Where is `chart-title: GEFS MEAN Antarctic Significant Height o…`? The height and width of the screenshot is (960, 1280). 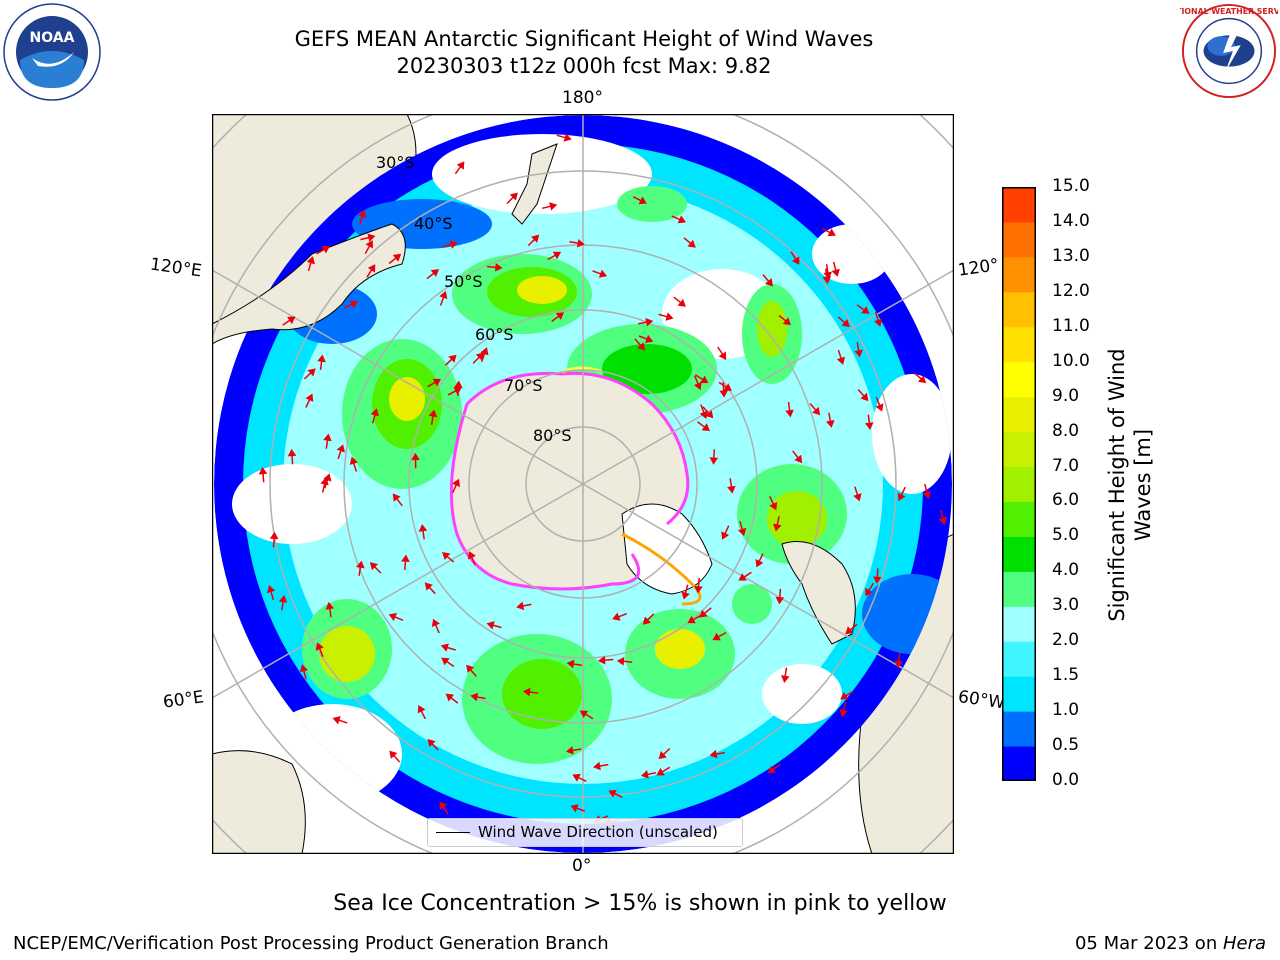 chart-title: GEFS MEAN Antarctic Significant Height o… is located at coordinates (584, 39).